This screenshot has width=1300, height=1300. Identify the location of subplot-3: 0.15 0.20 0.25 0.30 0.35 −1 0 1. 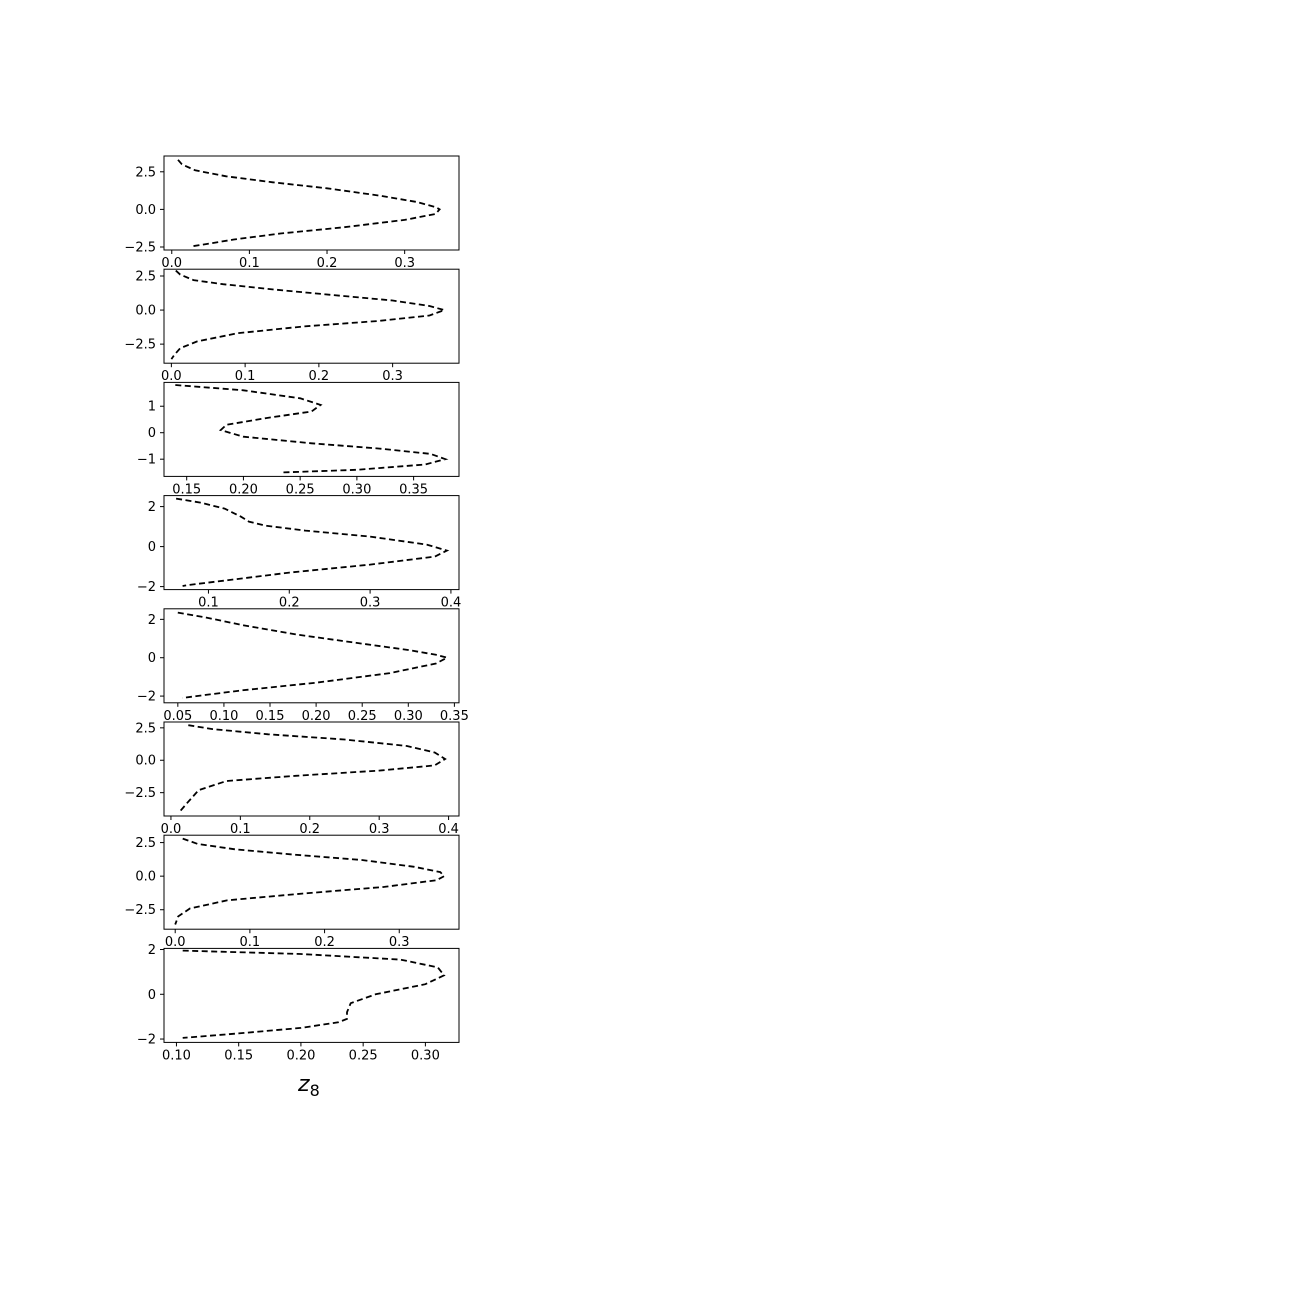
(298, 439).